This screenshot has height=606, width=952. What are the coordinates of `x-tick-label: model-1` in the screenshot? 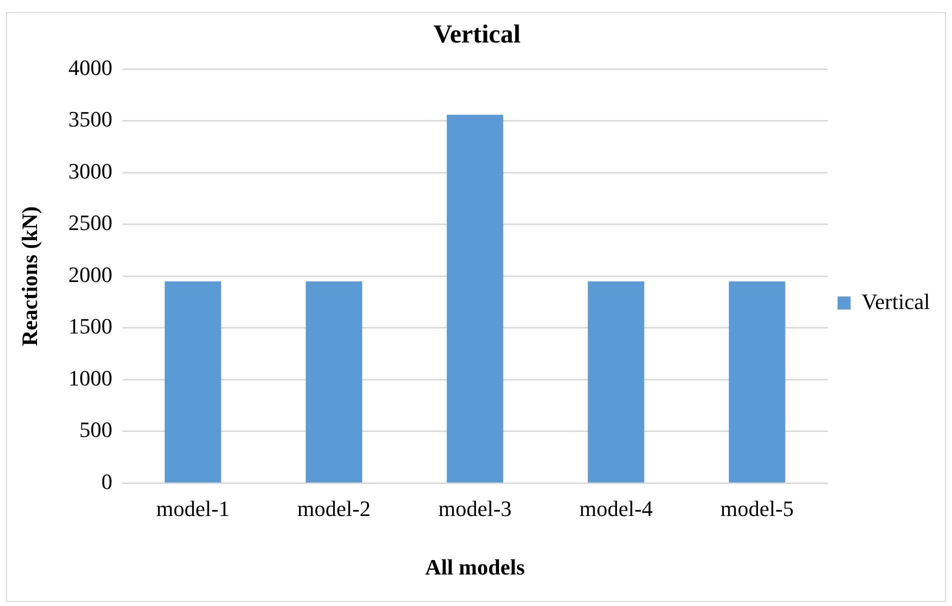 It's located at (193, 509).